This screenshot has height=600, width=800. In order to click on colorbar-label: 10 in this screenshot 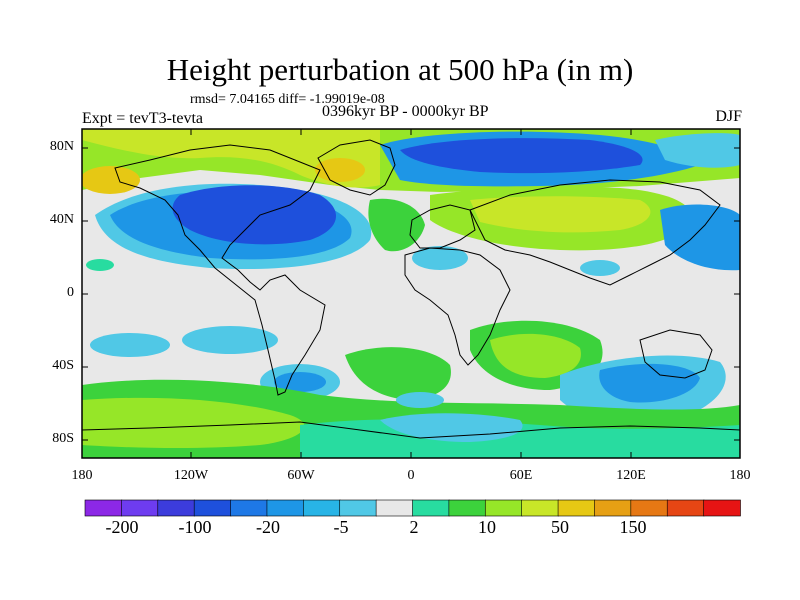, I will do `click(487, 527)`.